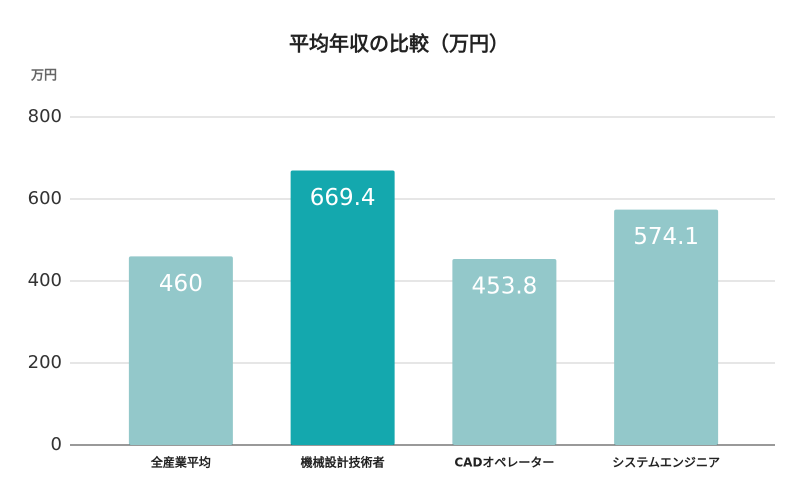 Image resolution: width=799 pixels, height=494 pixels. What do you see at coordinates (43, 76) in the screenshot?
I see `y-axis-label: 万円` at bounding box center [43, 76].